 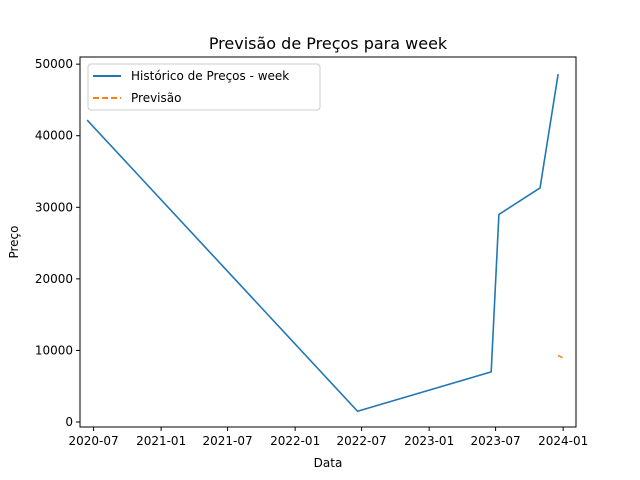 What do you see at coordinates (228, 441) in the screenshot?
I see `x-tick-label: 2021-07` at bounding box center [228, 441].